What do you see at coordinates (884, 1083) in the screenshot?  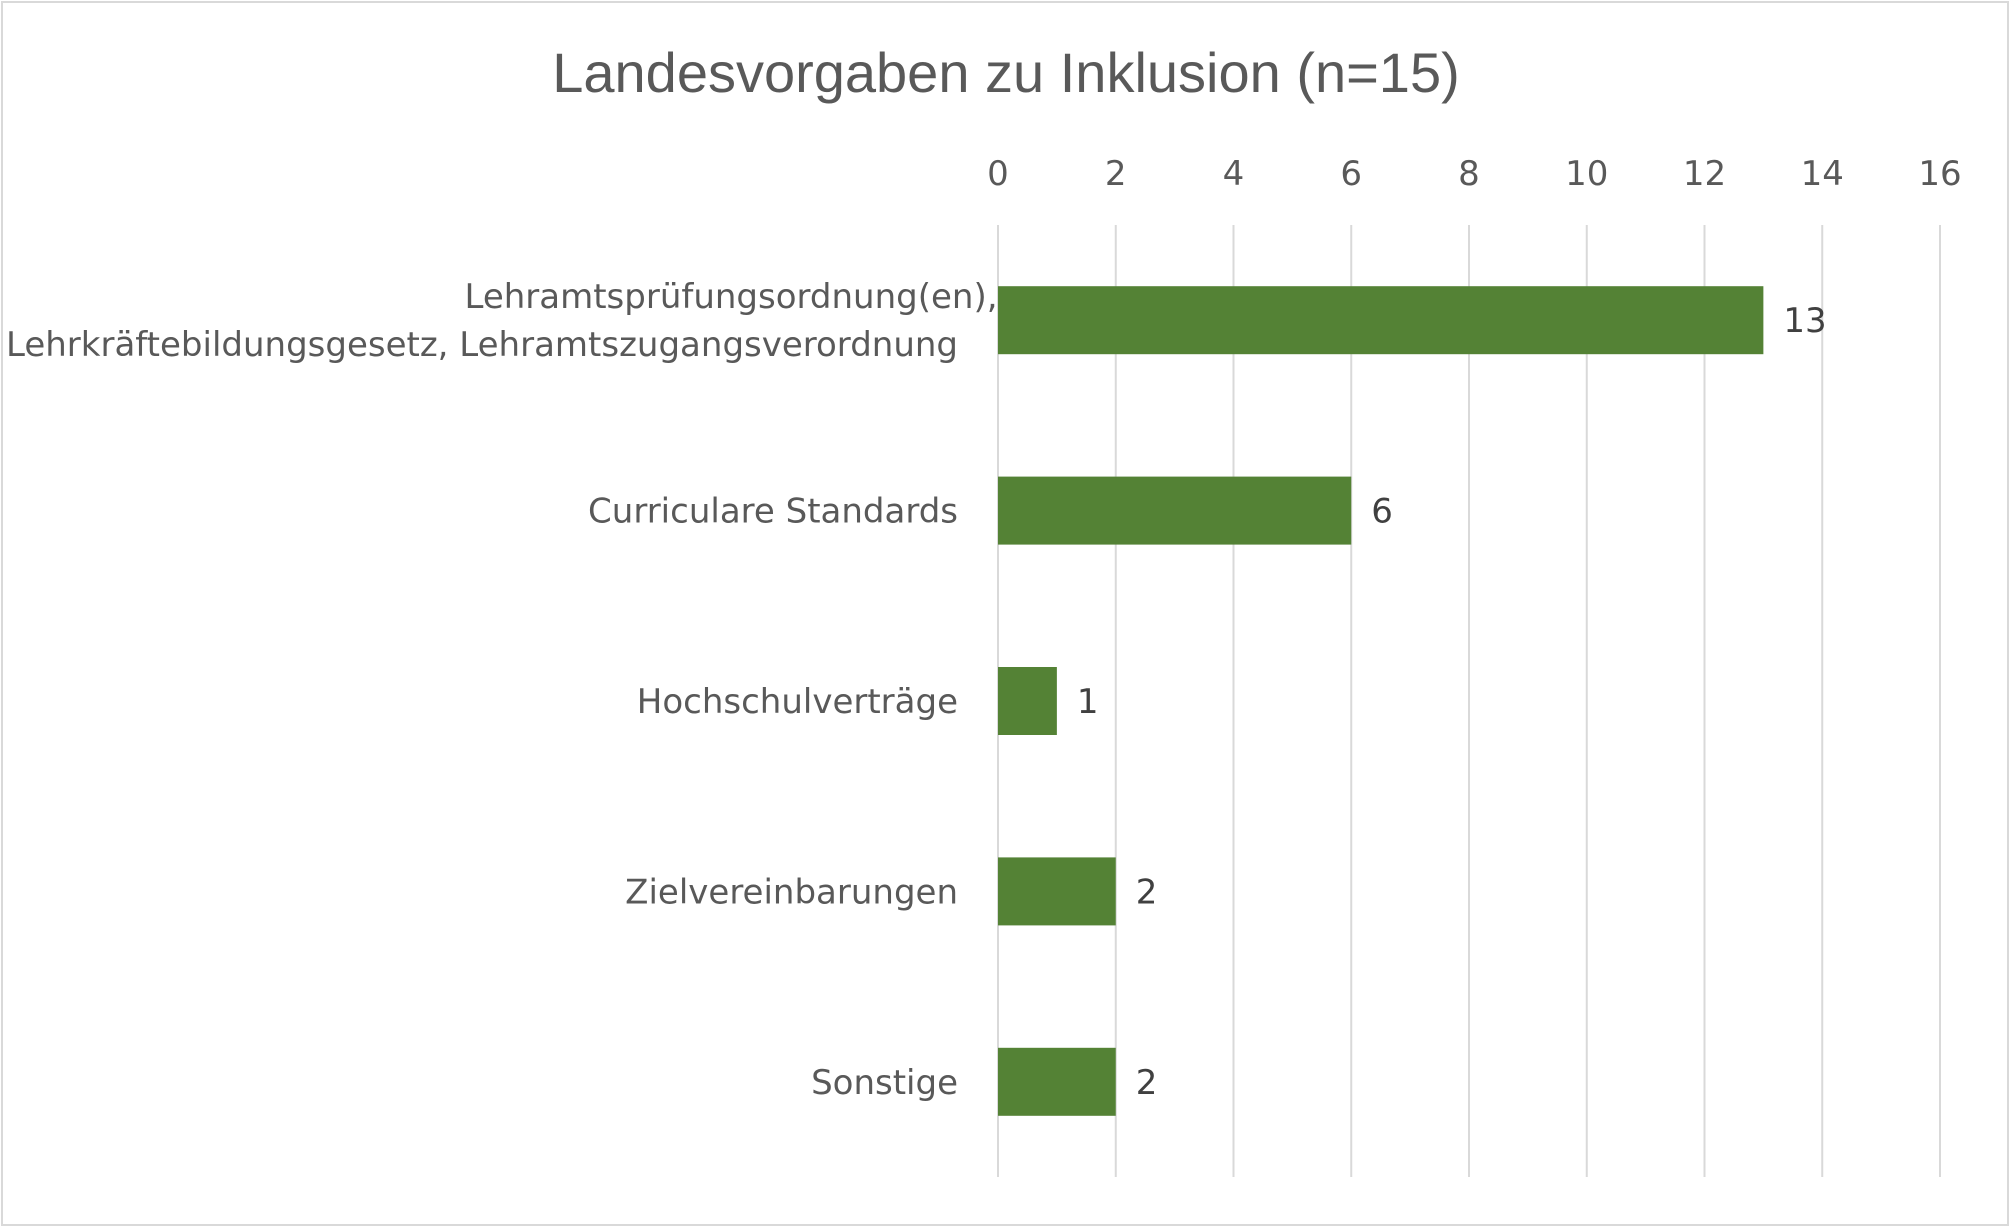 I see `category-label: Sonstige` at bounding box center [884, 1083].